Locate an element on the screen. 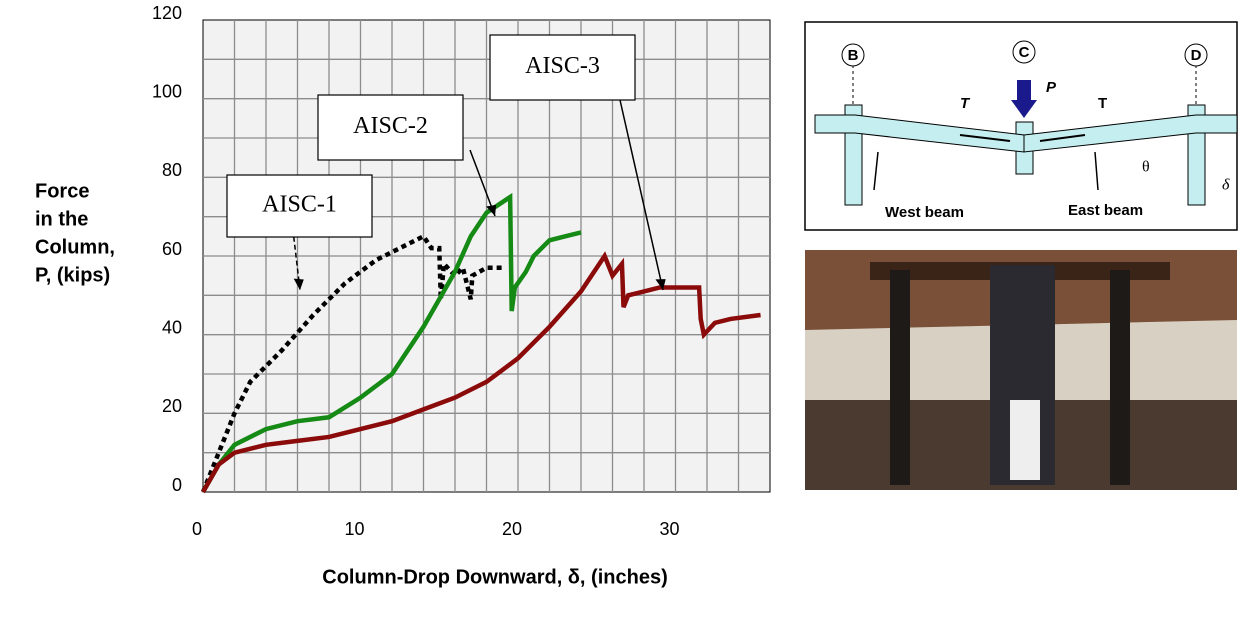 Image resolution: width=1247 pixels, height=627 pixels. y-tick-label: 20 is located at coordinates (172, 406).